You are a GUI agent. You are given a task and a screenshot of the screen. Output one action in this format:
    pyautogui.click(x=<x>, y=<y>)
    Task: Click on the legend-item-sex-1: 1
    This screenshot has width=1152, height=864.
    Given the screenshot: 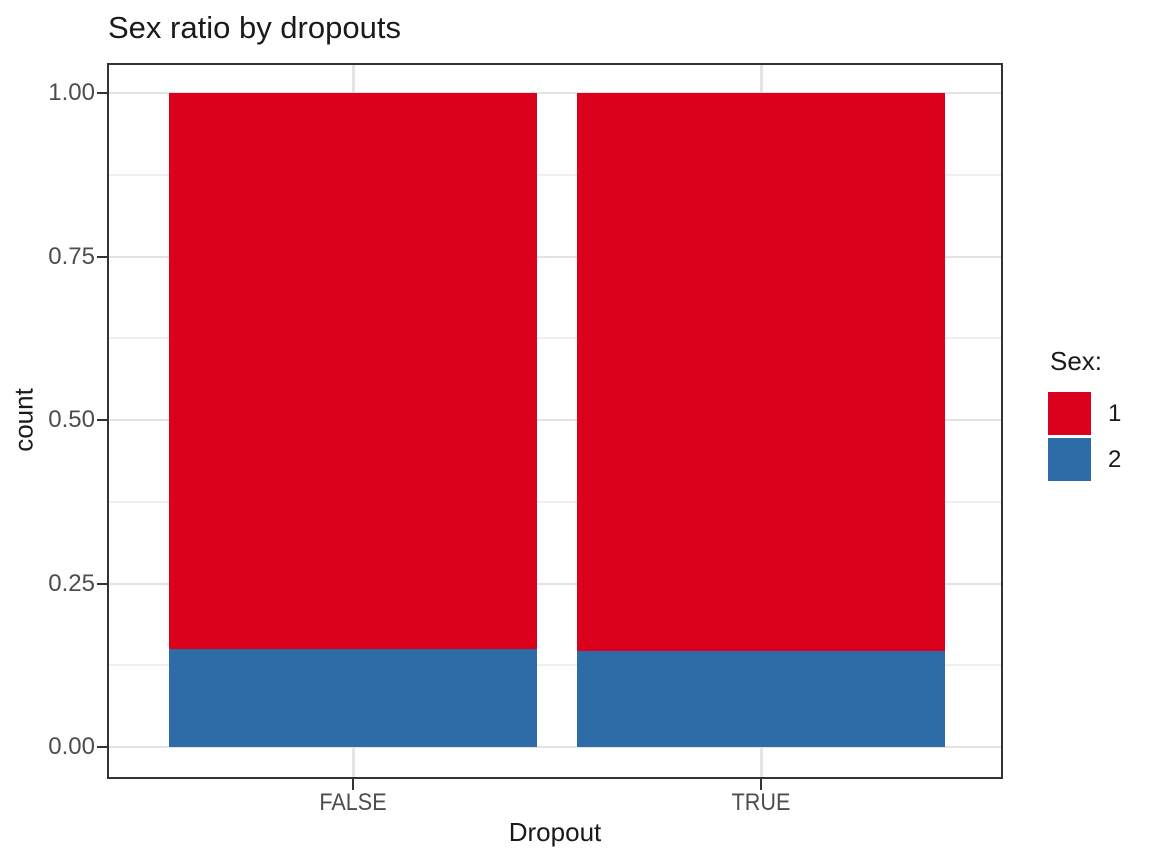 What is the action you would take?
    pyautogui.click(x=1084, y=413)
    